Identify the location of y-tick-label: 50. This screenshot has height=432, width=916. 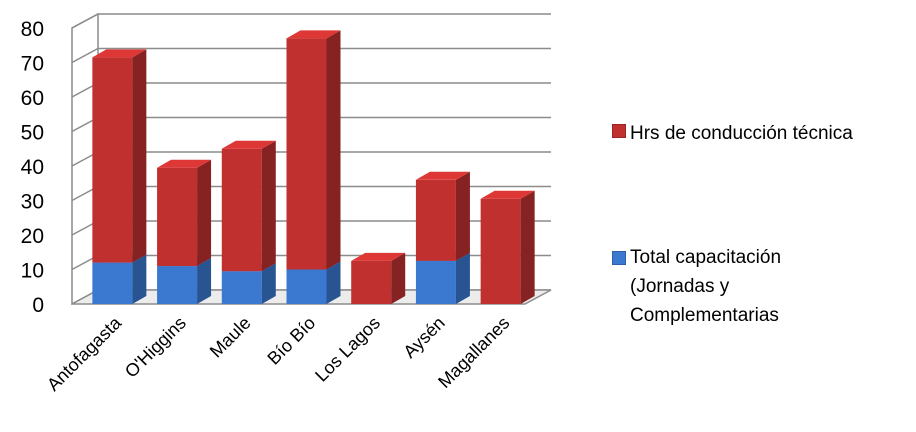
(32, 133).